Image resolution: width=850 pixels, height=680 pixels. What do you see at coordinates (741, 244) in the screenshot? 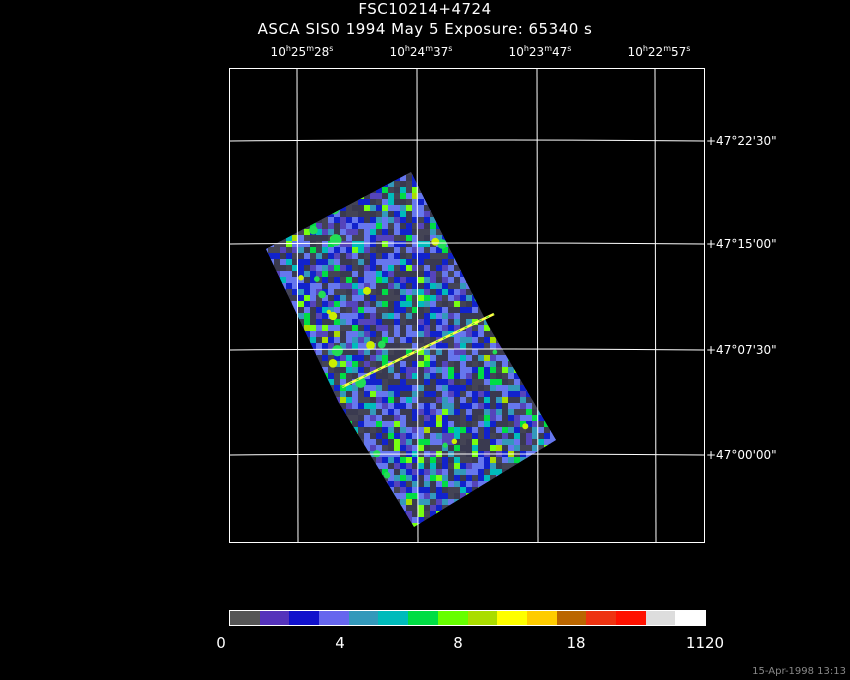
I see `dec-tick-label: +47°15'00"` at bounding box center [741, 244].